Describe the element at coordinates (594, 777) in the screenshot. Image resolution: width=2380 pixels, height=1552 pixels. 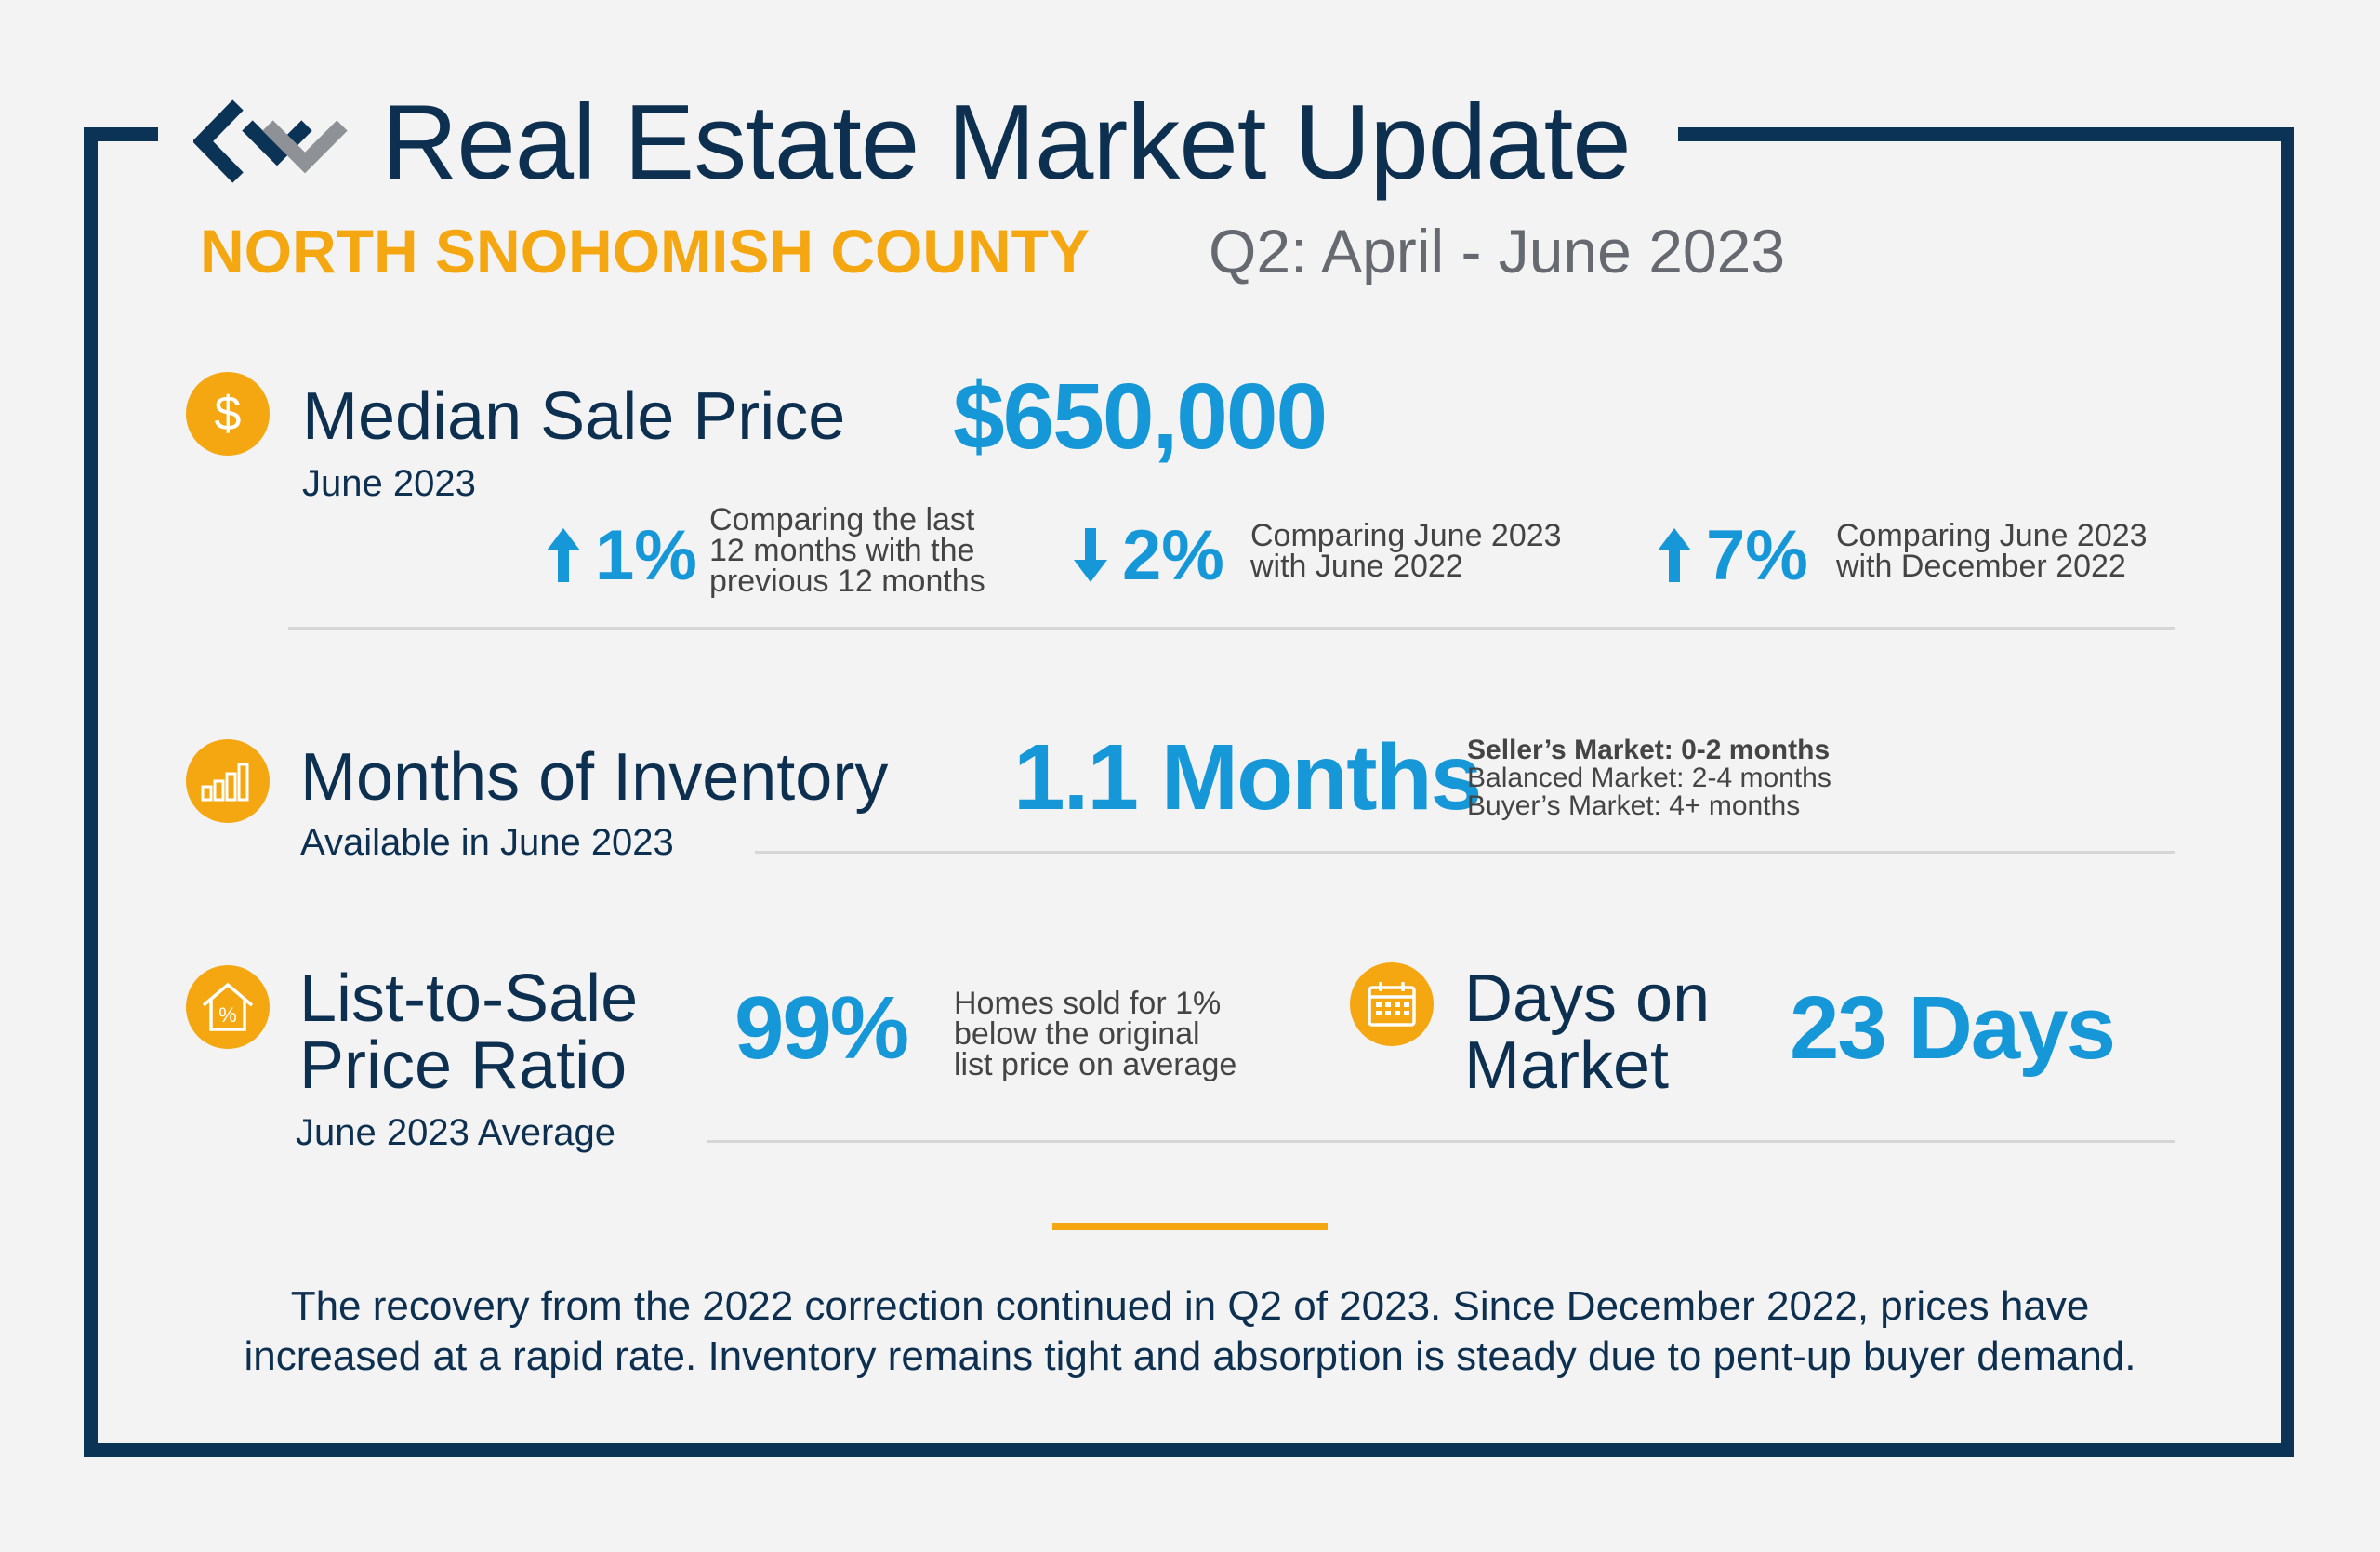
I see `inventory-label: Months of Inventory` at that location.